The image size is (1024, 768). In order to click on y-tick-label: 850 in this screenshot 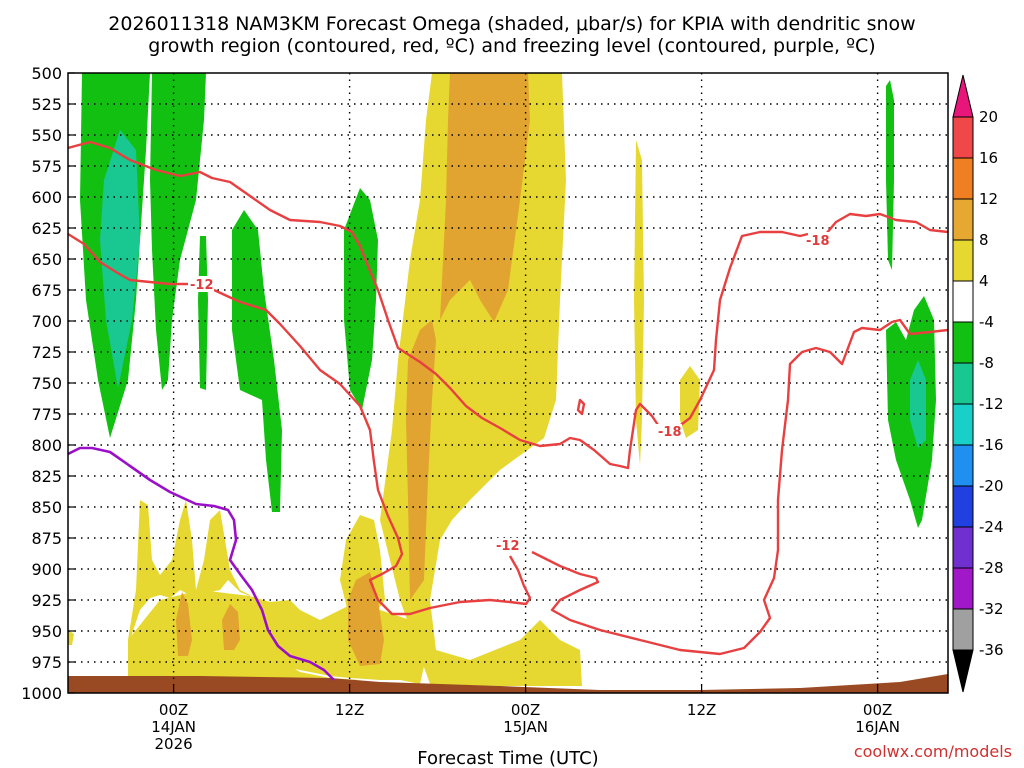, I will do `click(46, 507)`.